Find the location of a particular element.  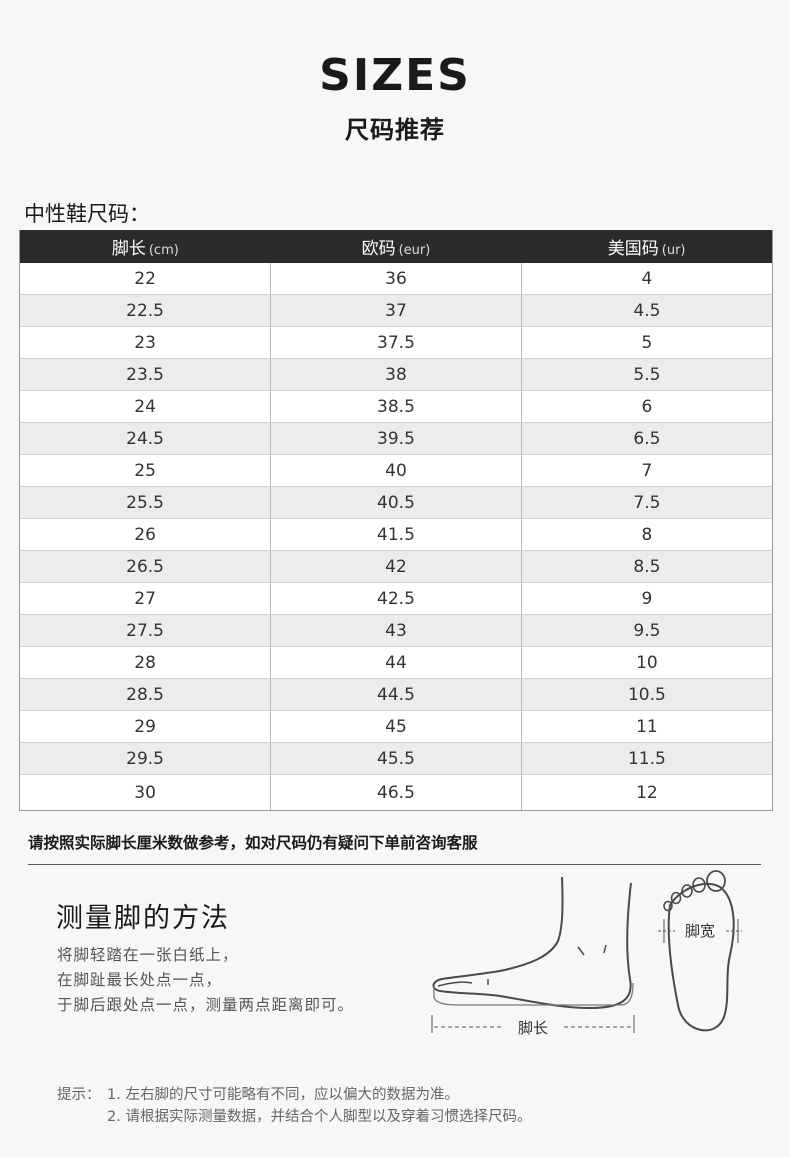

cell-us-size: 5.5 is located at coordinates (646, 374).